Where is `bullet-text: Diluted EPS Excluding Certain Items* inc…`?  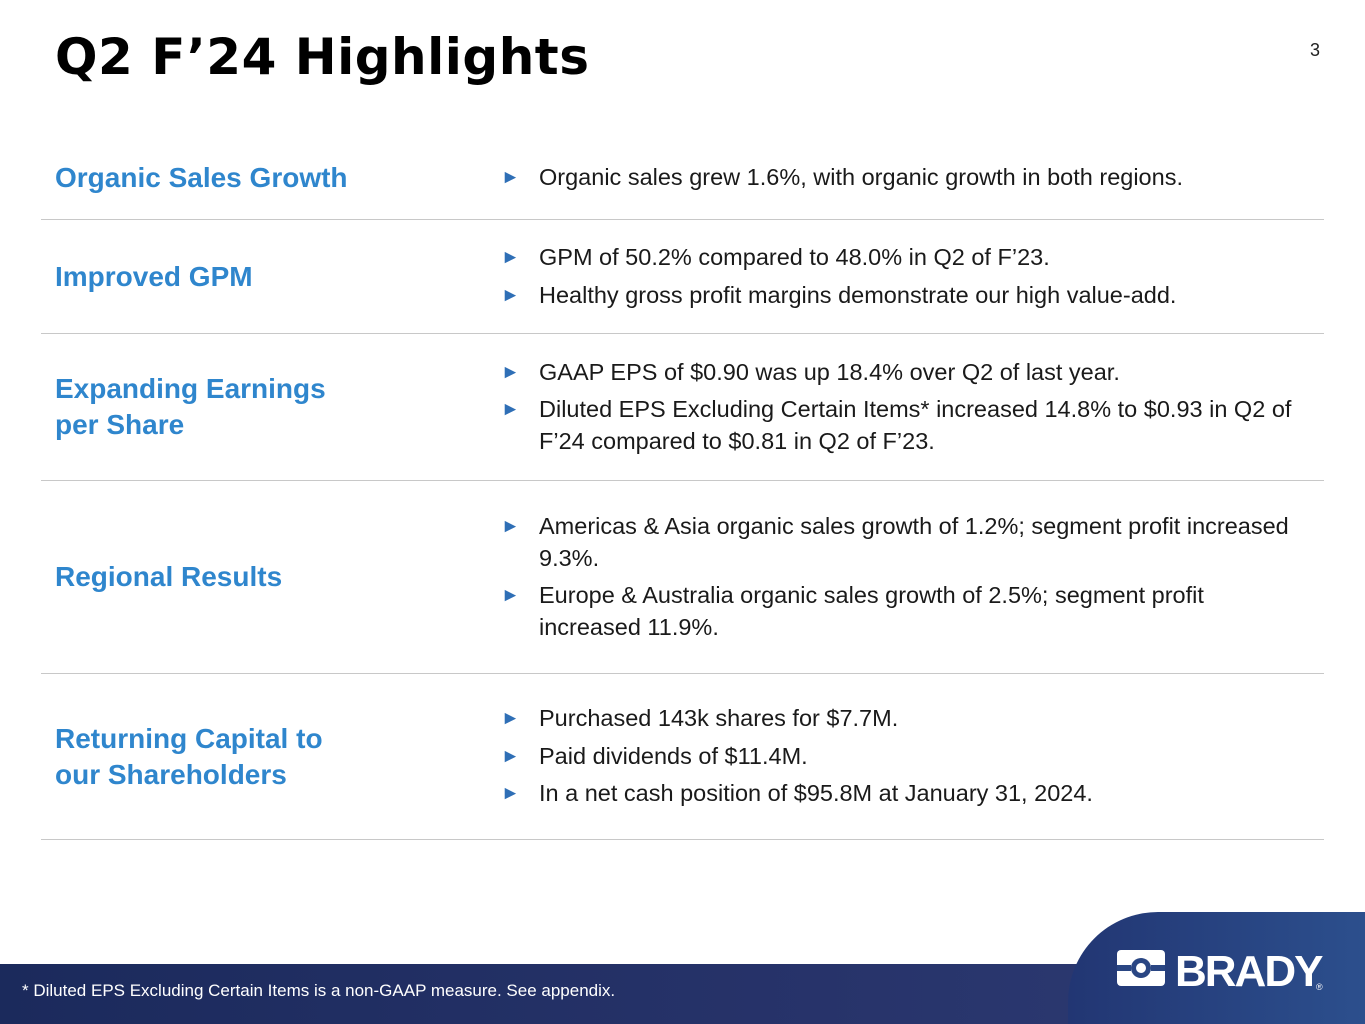 bullet-text: Diluted EPS Excluding Certain Items* inc… is located at coordinates (915, 425).